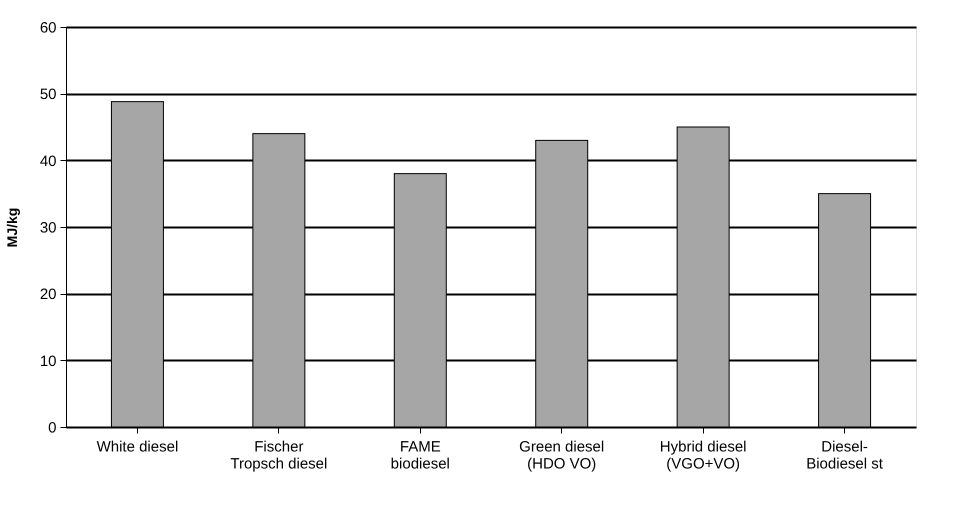  Describe the element at coordinates (48, 228) in the screenshot. I see `y-tick-label: 30` at that location.